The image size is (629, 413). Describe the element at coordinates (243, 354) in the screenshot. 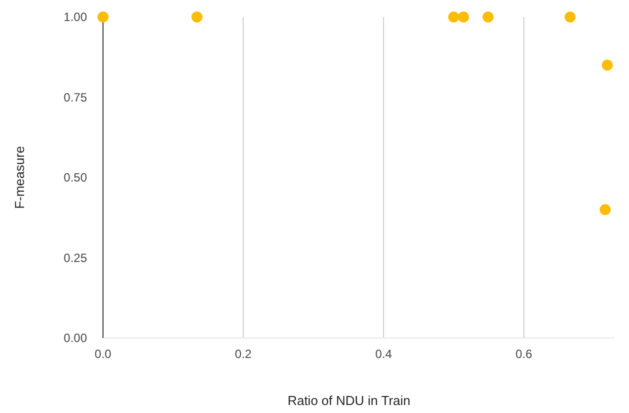

I see `x-tick-label: 0.2` at that location.